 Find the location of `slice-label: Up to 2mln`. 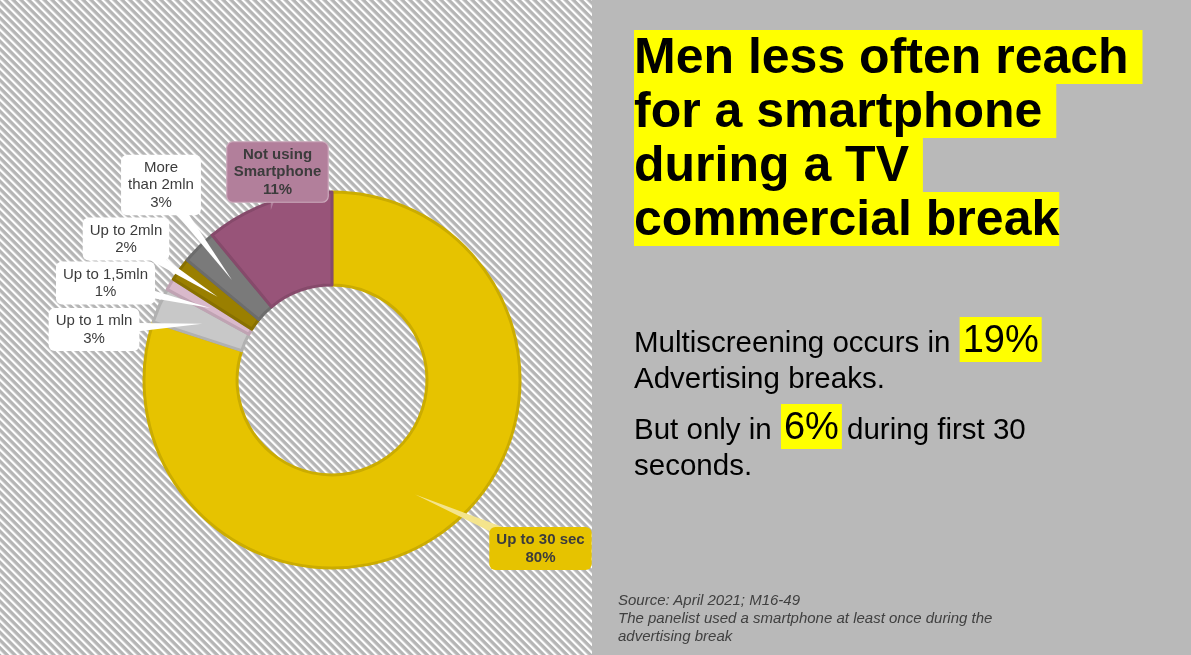

slice-label: Up to 2mln is located at coordinates (126, 229).